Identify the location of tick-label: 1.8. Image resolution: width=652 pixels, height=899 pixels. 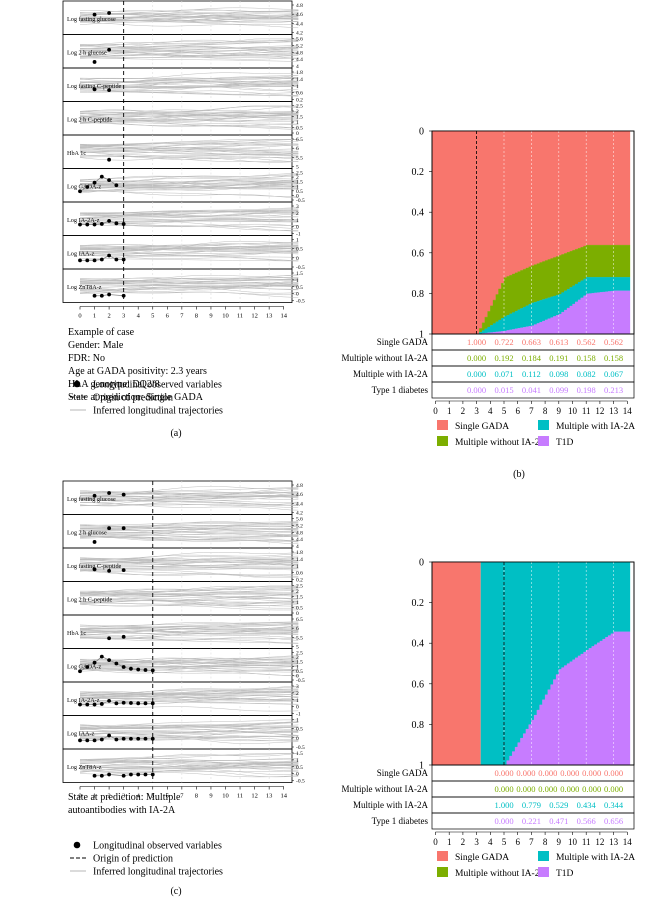
(299, 553).